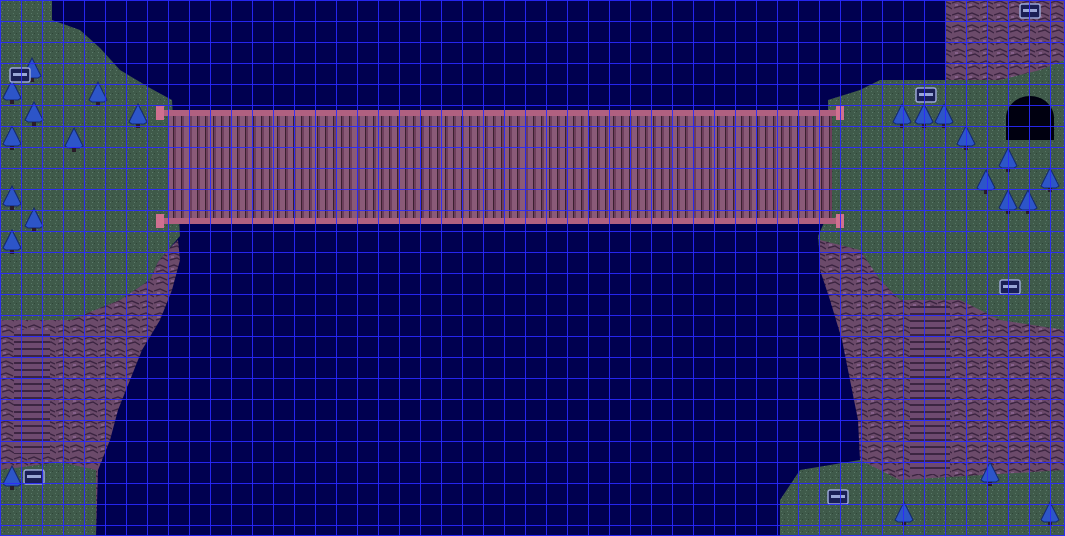 Image resolution: width=1065 pixels, height=536 pixels. What do you see at coordinates (32, 392) in the screenshot?
I see `stone-stairs-left` at bounding box center [32, 392].